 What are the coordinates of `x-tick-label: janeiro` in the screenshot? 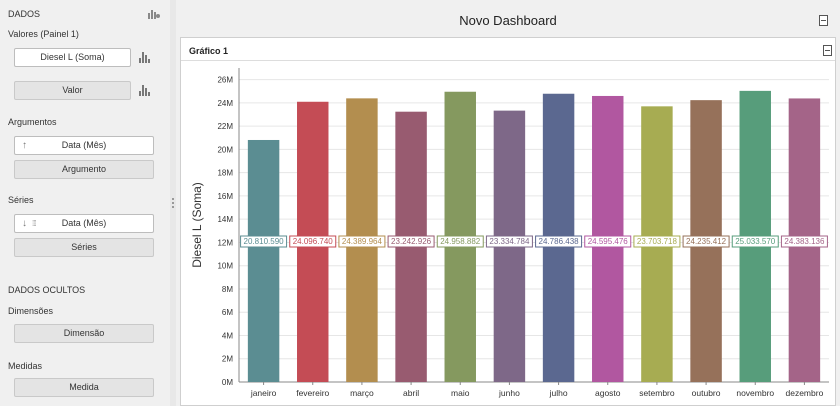 It's located at (263, 393).